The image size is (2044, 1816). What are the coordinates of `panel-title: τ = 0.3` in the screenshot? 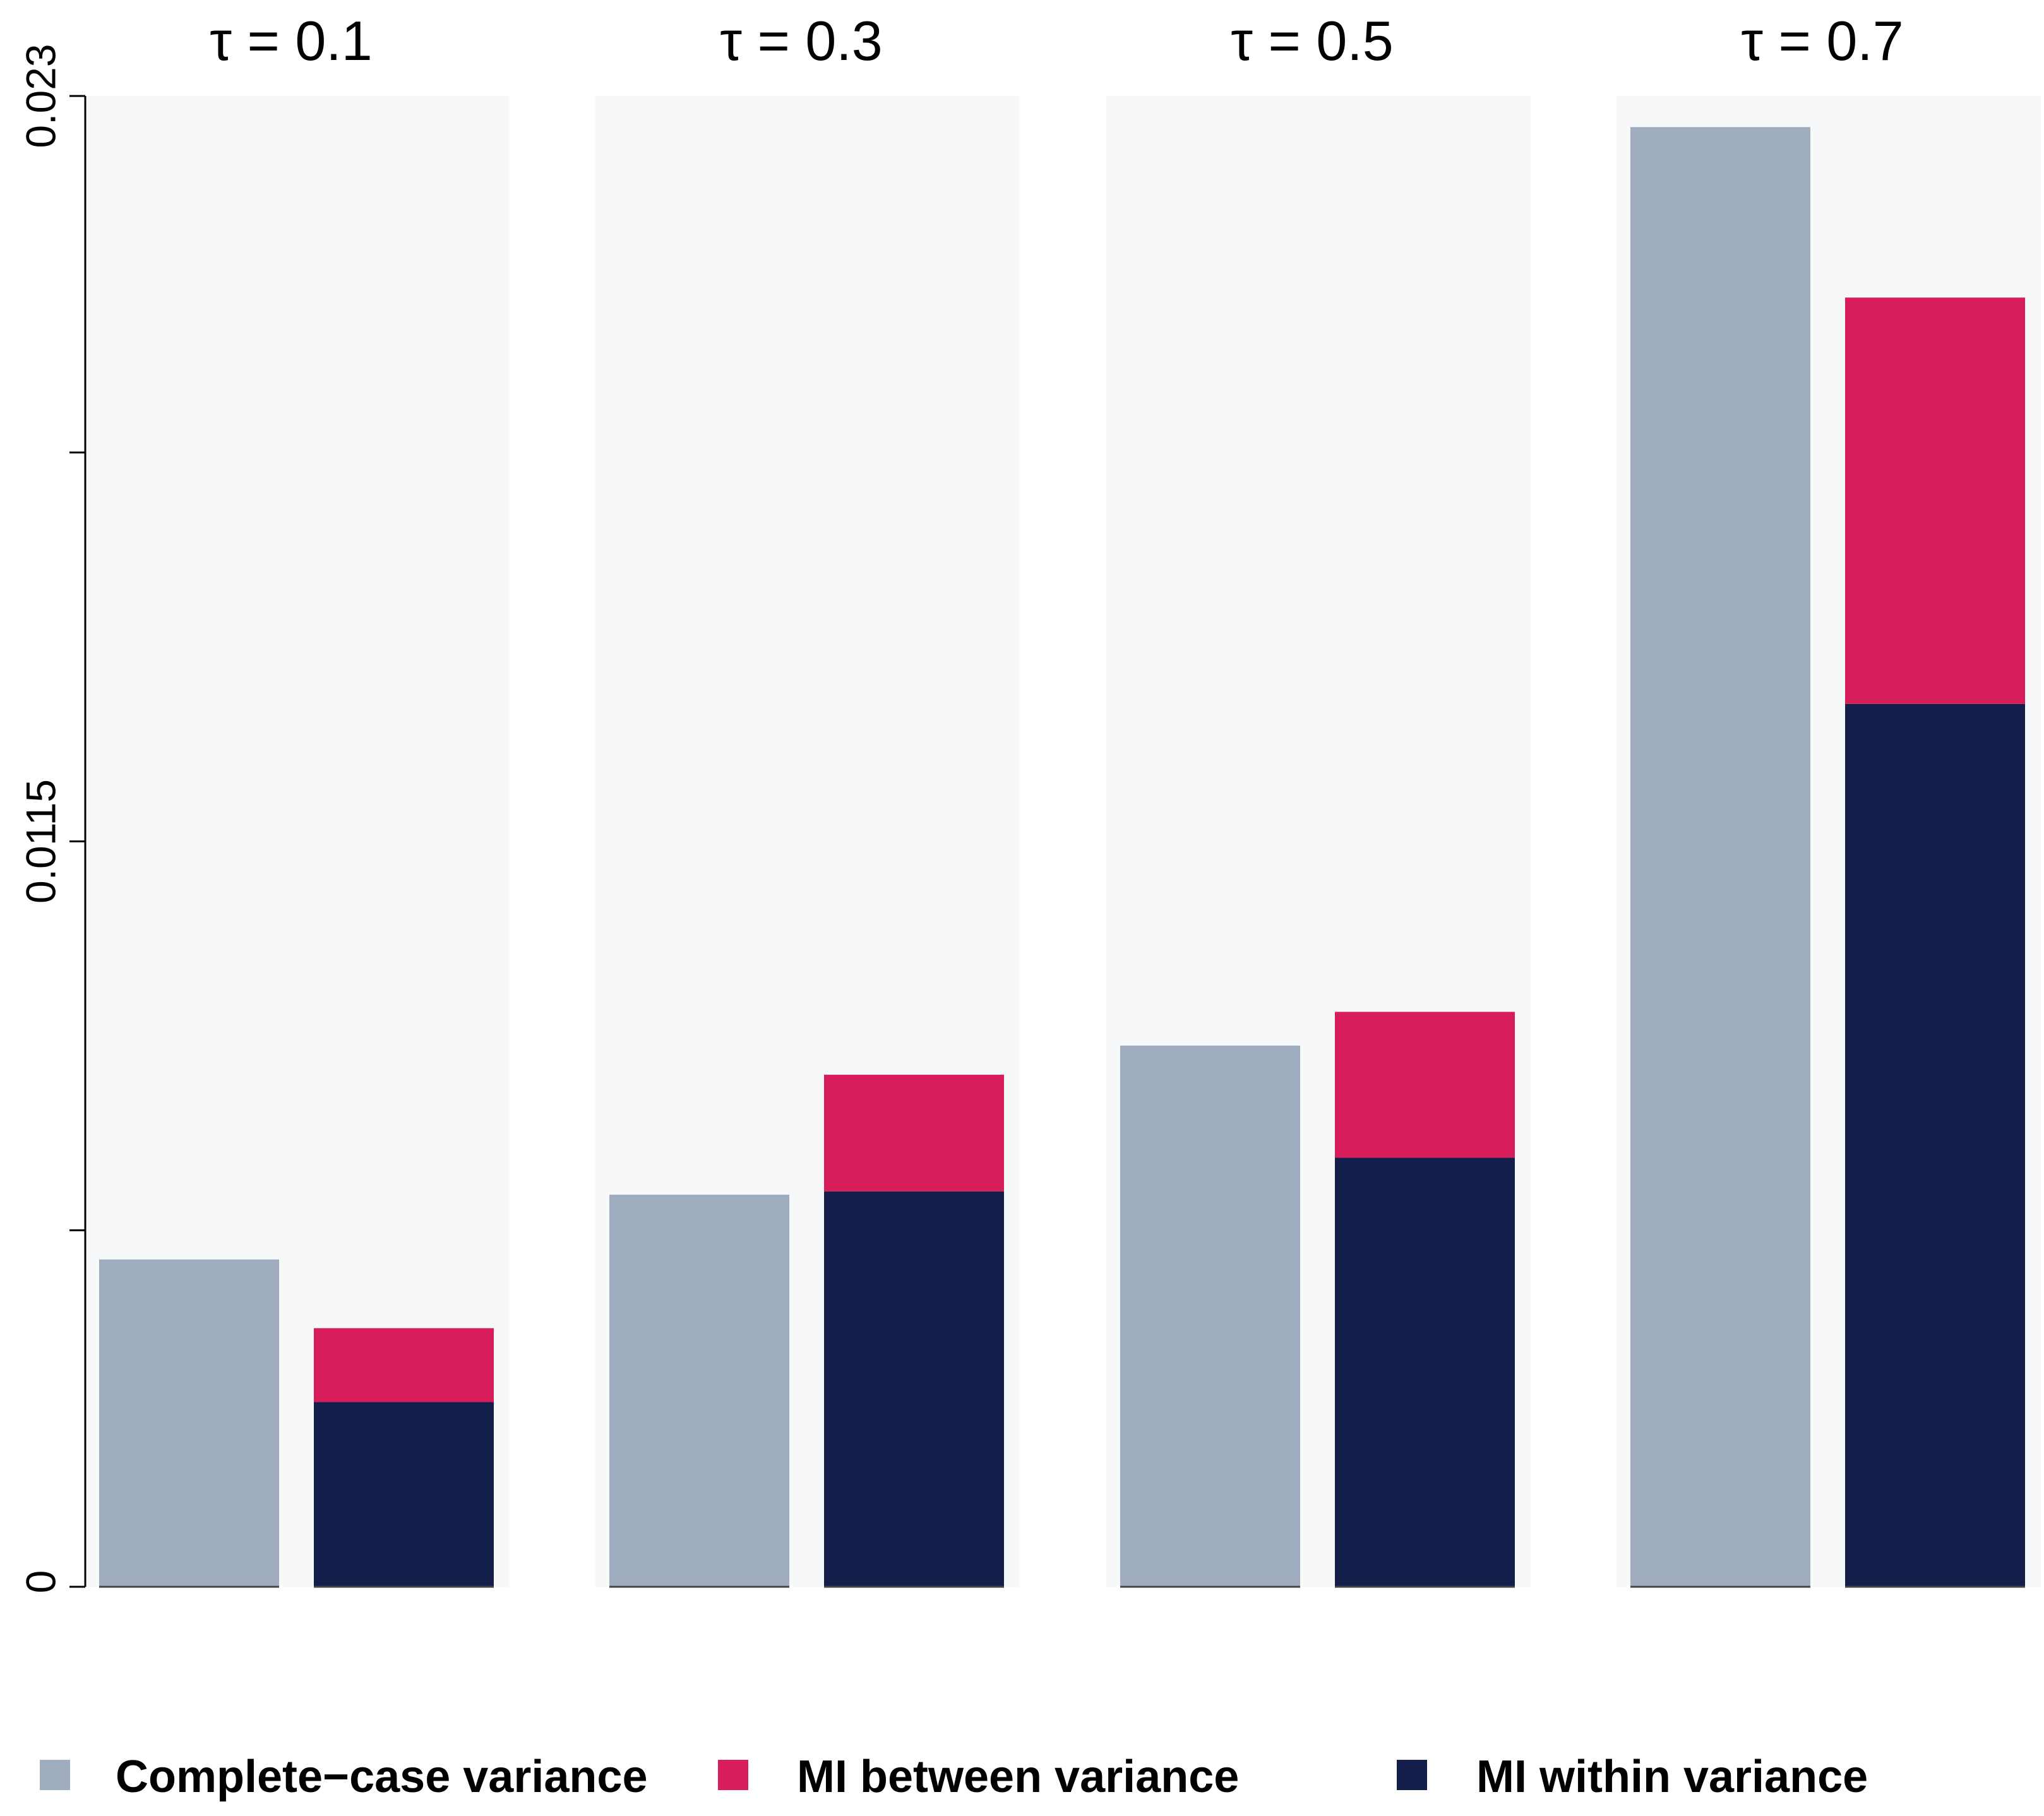 It's located at (801, 41).